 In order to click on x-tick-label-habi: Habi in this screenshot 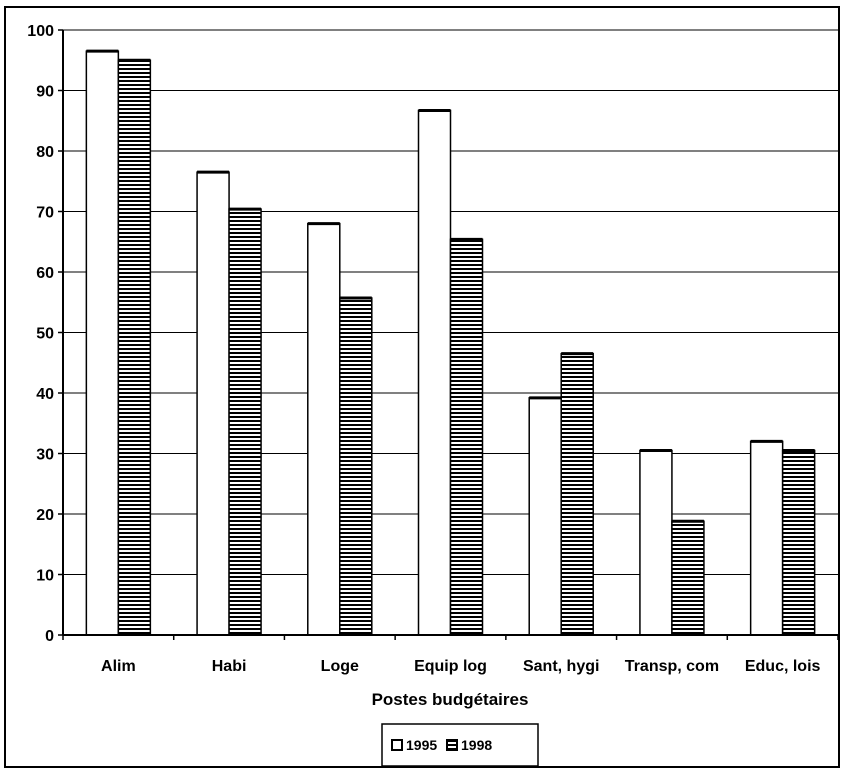, I will do `click(229, 666)`.